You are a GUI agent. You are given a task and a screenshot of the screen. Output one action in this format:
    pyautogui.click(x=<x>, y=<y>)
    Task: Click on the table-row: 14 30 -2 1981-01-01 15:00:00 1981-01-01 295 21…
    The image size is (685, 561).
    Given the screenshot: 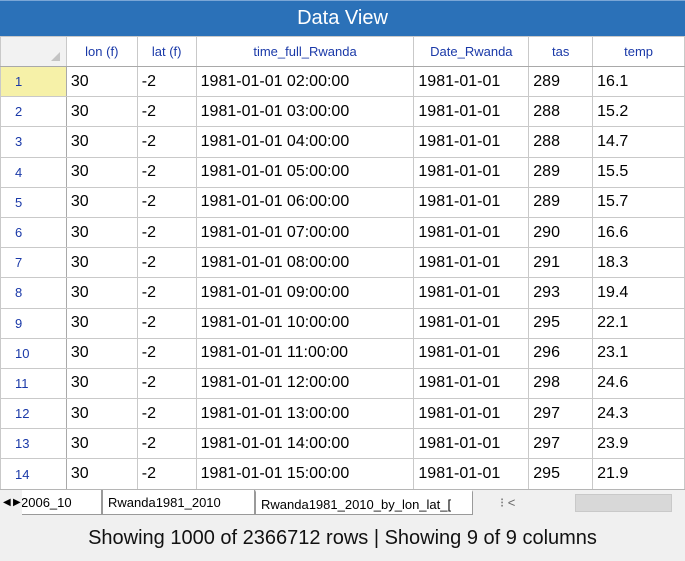 What is the action you would take?
    pyautogui.click(x=342, y=473)
    